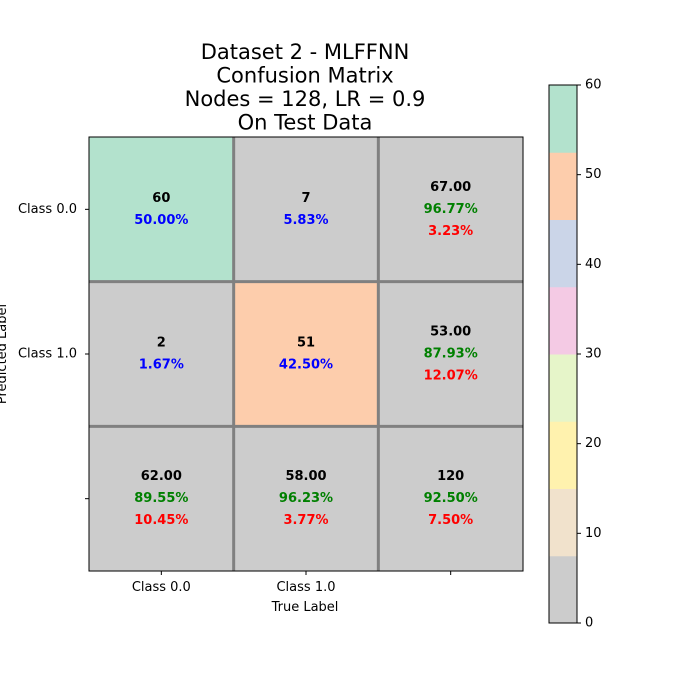 Image resolution: width=700 pixels, height=700 pixels. I want to click on cell-percentage: 1.67%, so click(161, 365).